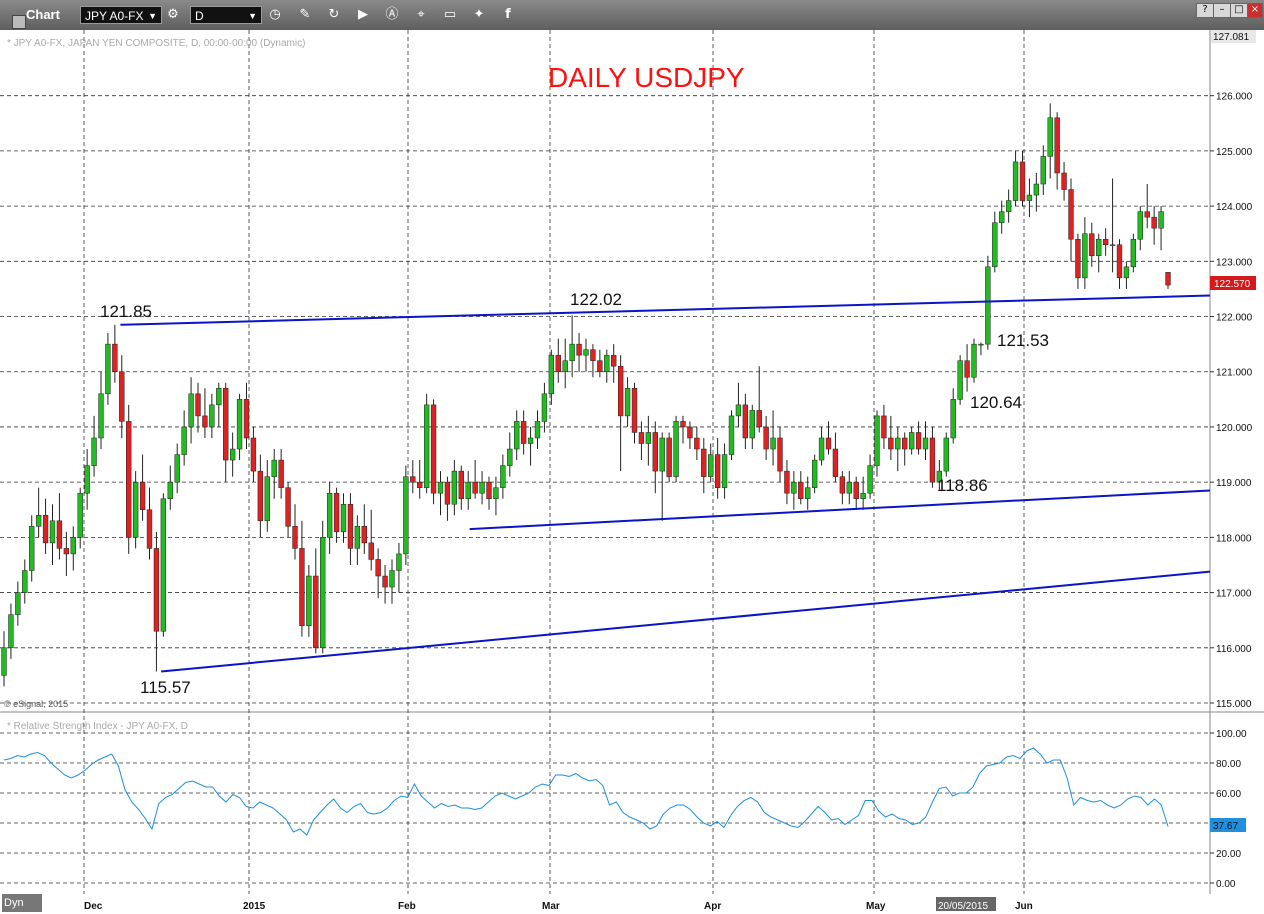 This screenshot has height=914, width=1264. I want to click on price-tick-label: 120.000, so click(1234, 428).